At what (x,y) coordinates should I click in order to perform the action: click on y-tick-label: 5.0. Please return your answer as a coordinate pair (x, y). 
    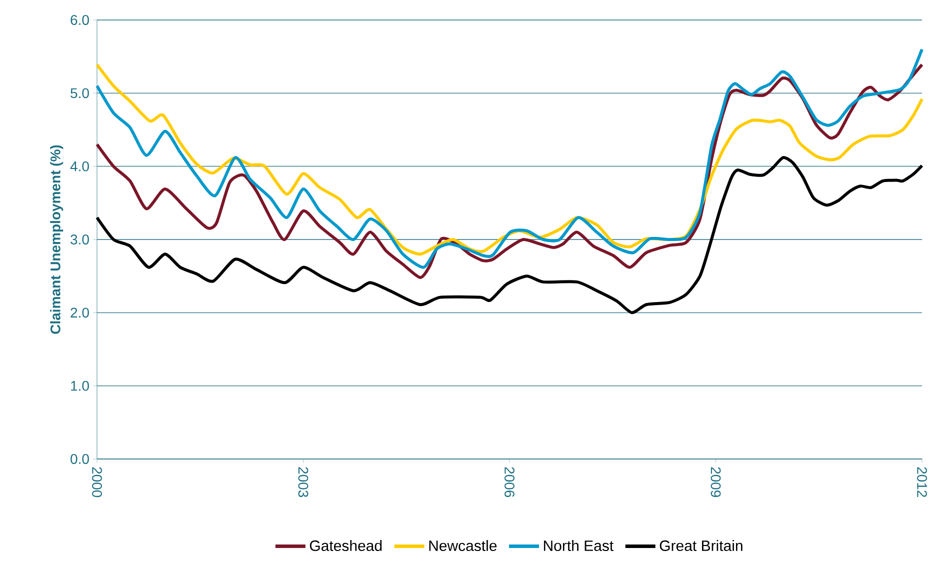
    Looking at the image, I should click on (79, 93).